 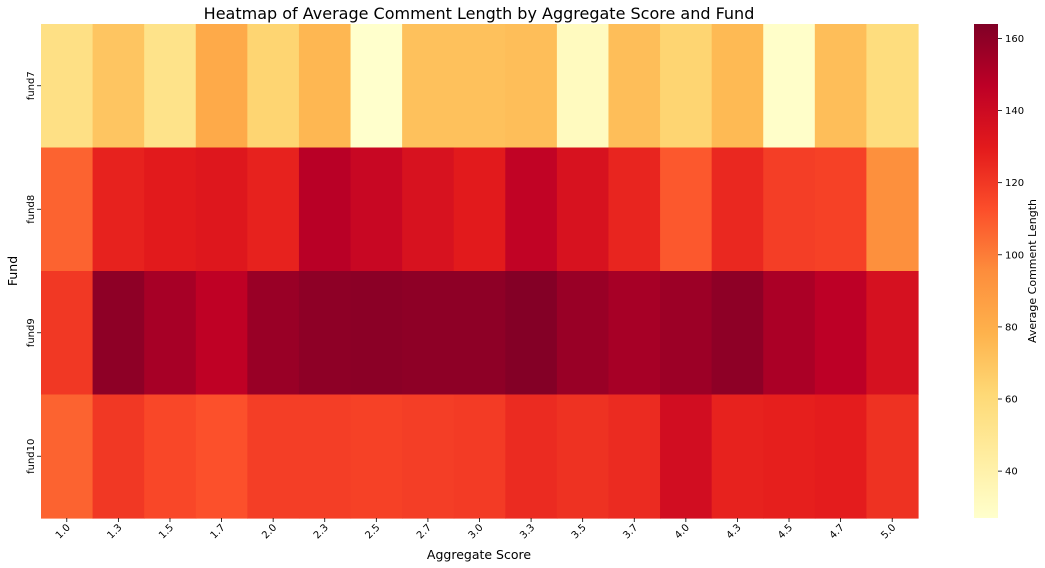 What do you see at coordinates (321, 531) in the screenshot?
I see `x-tick-label: 2.3` at bounding box center [321, 531].